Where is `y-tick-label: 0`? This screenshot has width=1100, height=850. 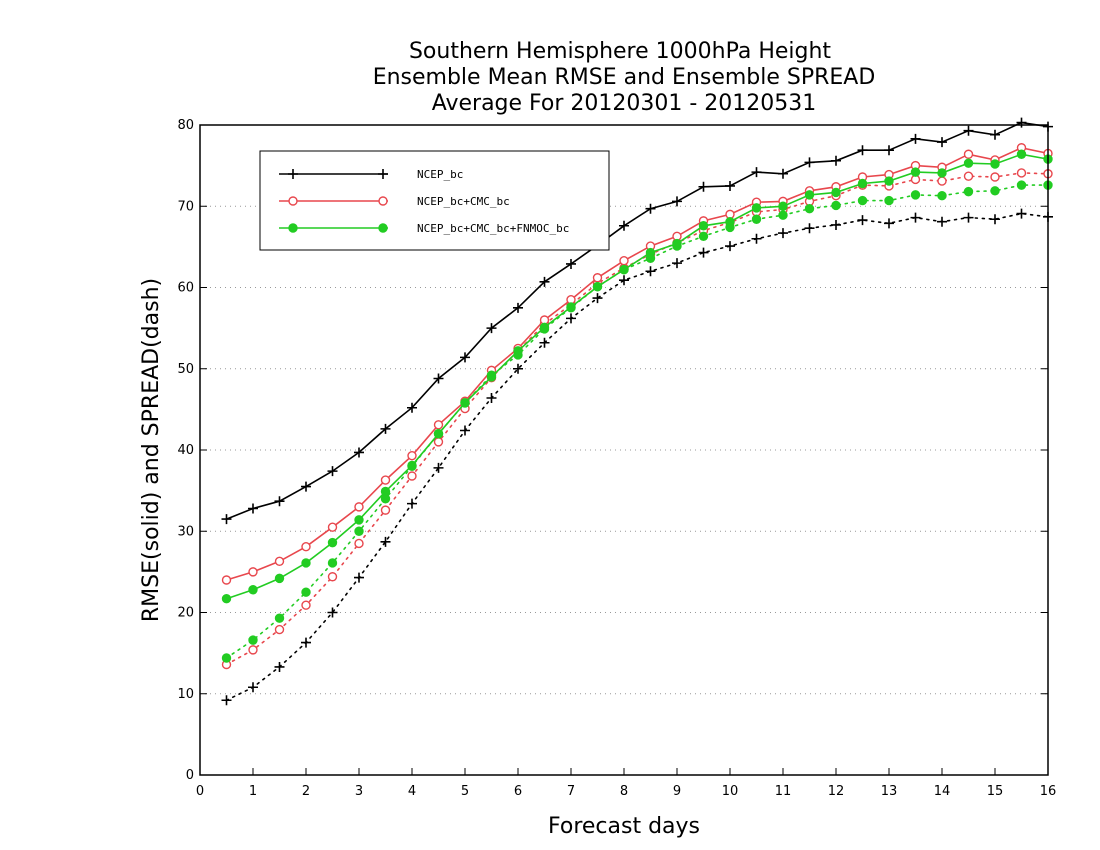
y-tick-label: 0 is located at coordinates (190, 775).